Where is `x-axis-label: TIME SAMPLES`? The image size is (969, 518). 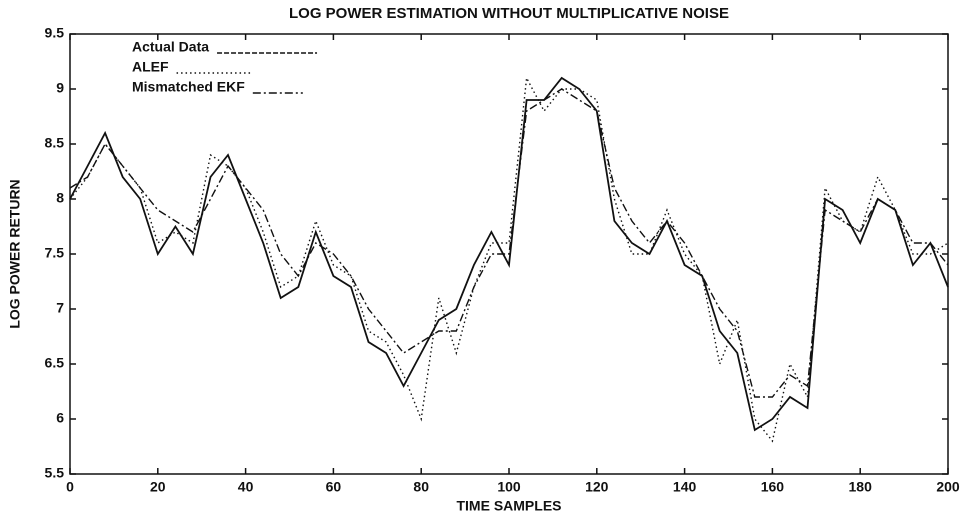 x-axis-label: TIME SAMPLES is located at coordinates (508, 506).